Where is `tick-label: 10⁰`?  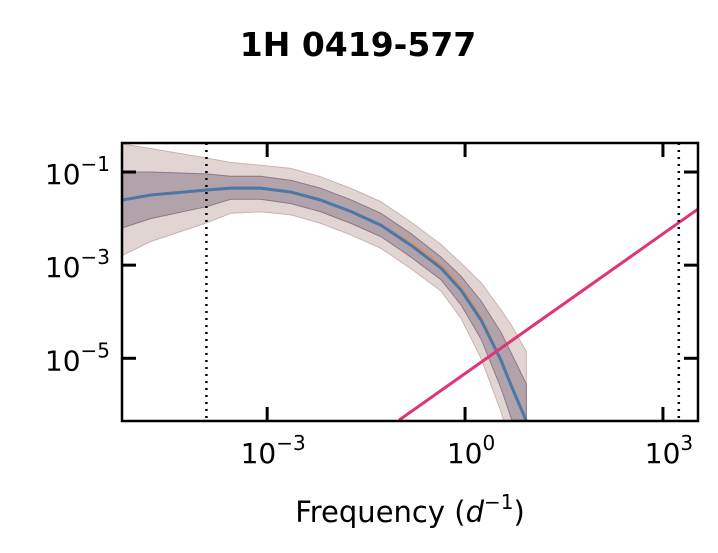 tick-label: 10⁰ is located at coordinates (471, 450).